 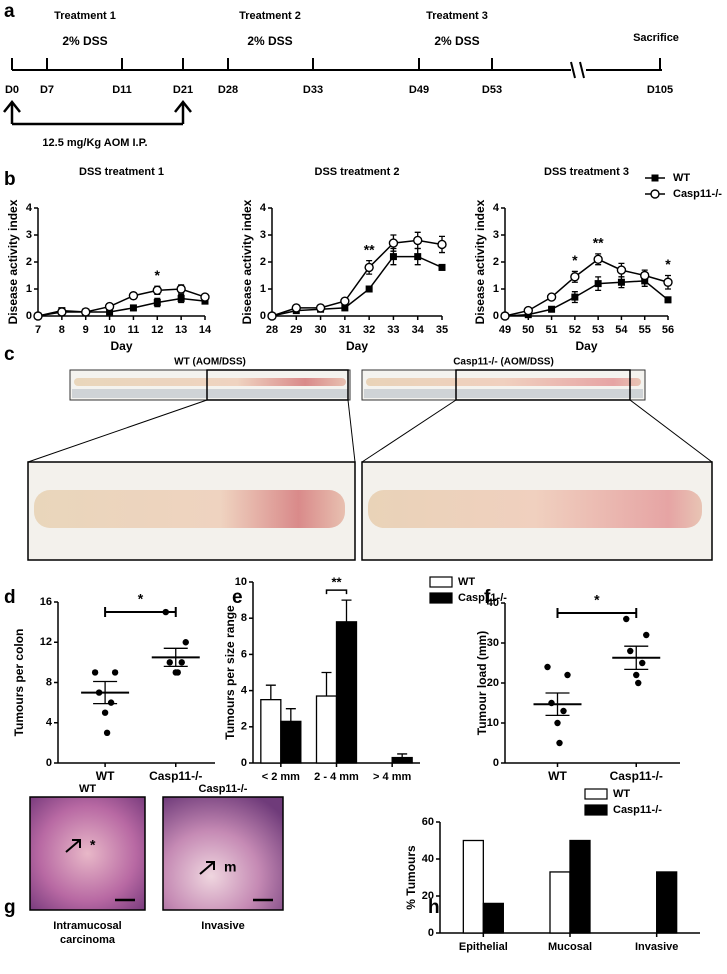 I want to click on x-tick-label: 13, so click(x=181, y=330).